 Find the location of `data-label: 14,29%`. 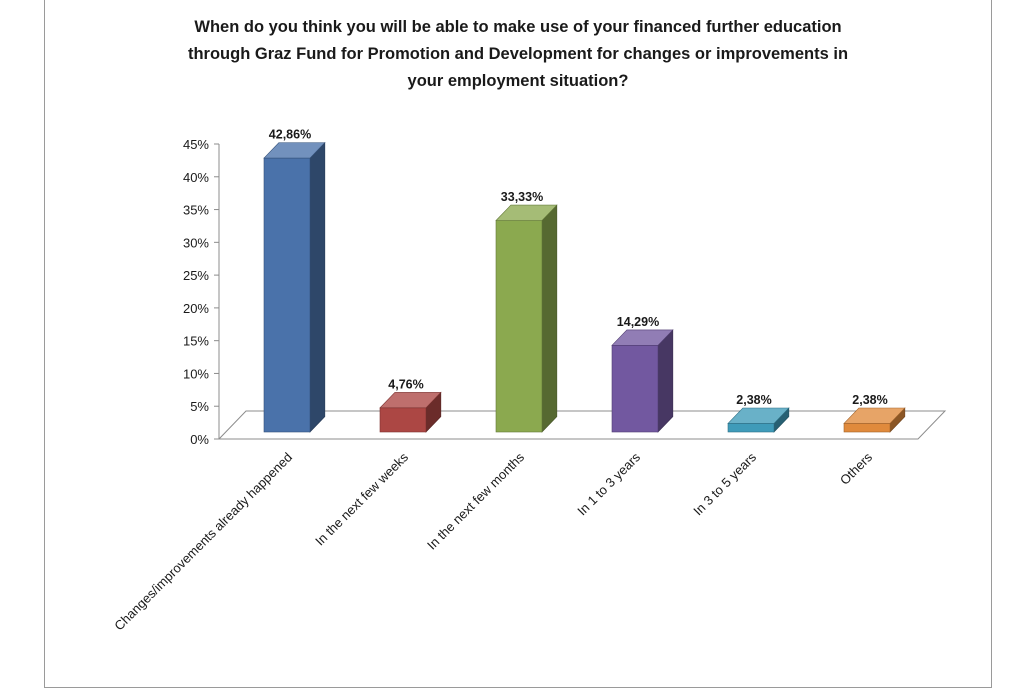

data-label: 14,29% is located at coordinates (638, 322).